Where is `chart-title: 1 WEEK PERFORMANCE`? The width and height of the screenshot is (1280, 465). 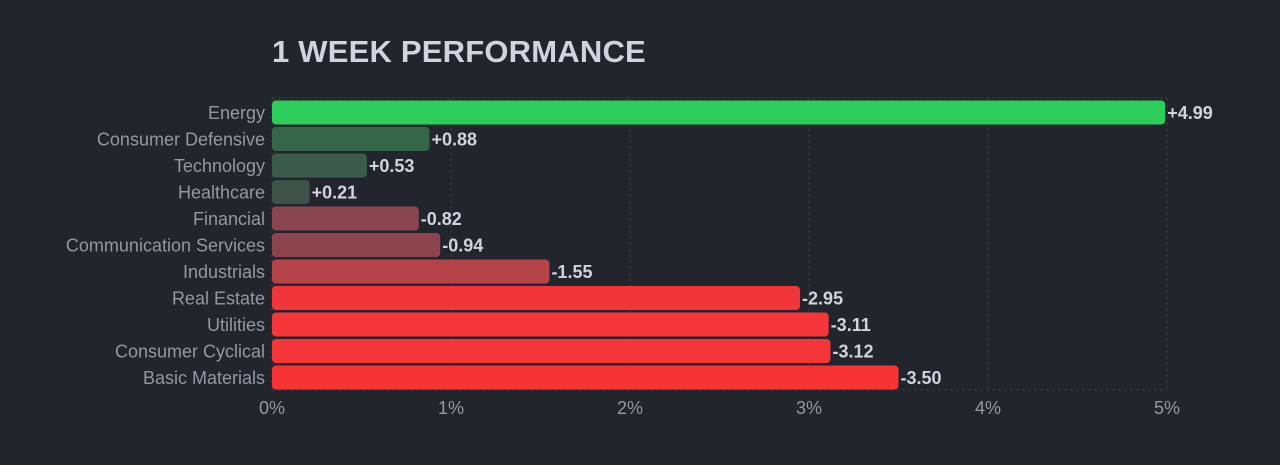
chart-title: 1 WEEK PERFORMANCE is located at coordinates (459, 51).